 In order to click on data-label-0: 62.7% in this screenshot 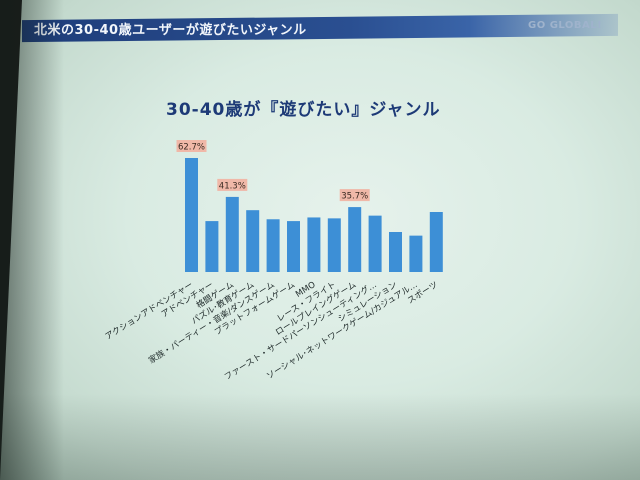, I will do `click(191, 146)`.